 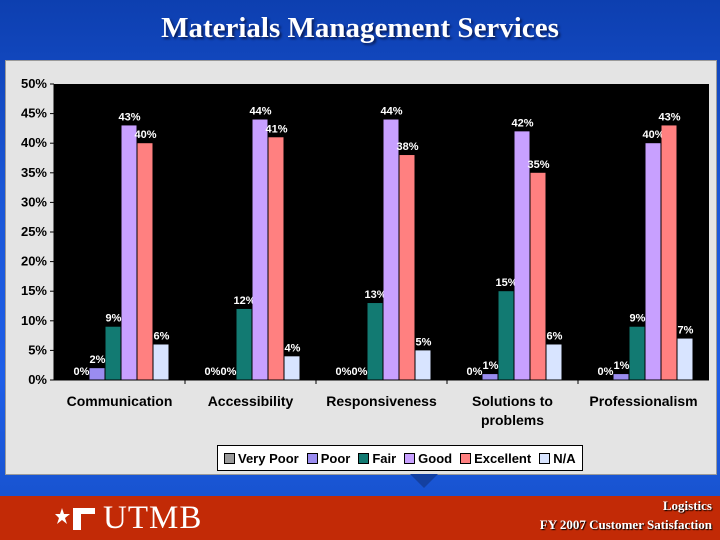 I want to click on category-label: Accessibility, so click(x=251, y=401).